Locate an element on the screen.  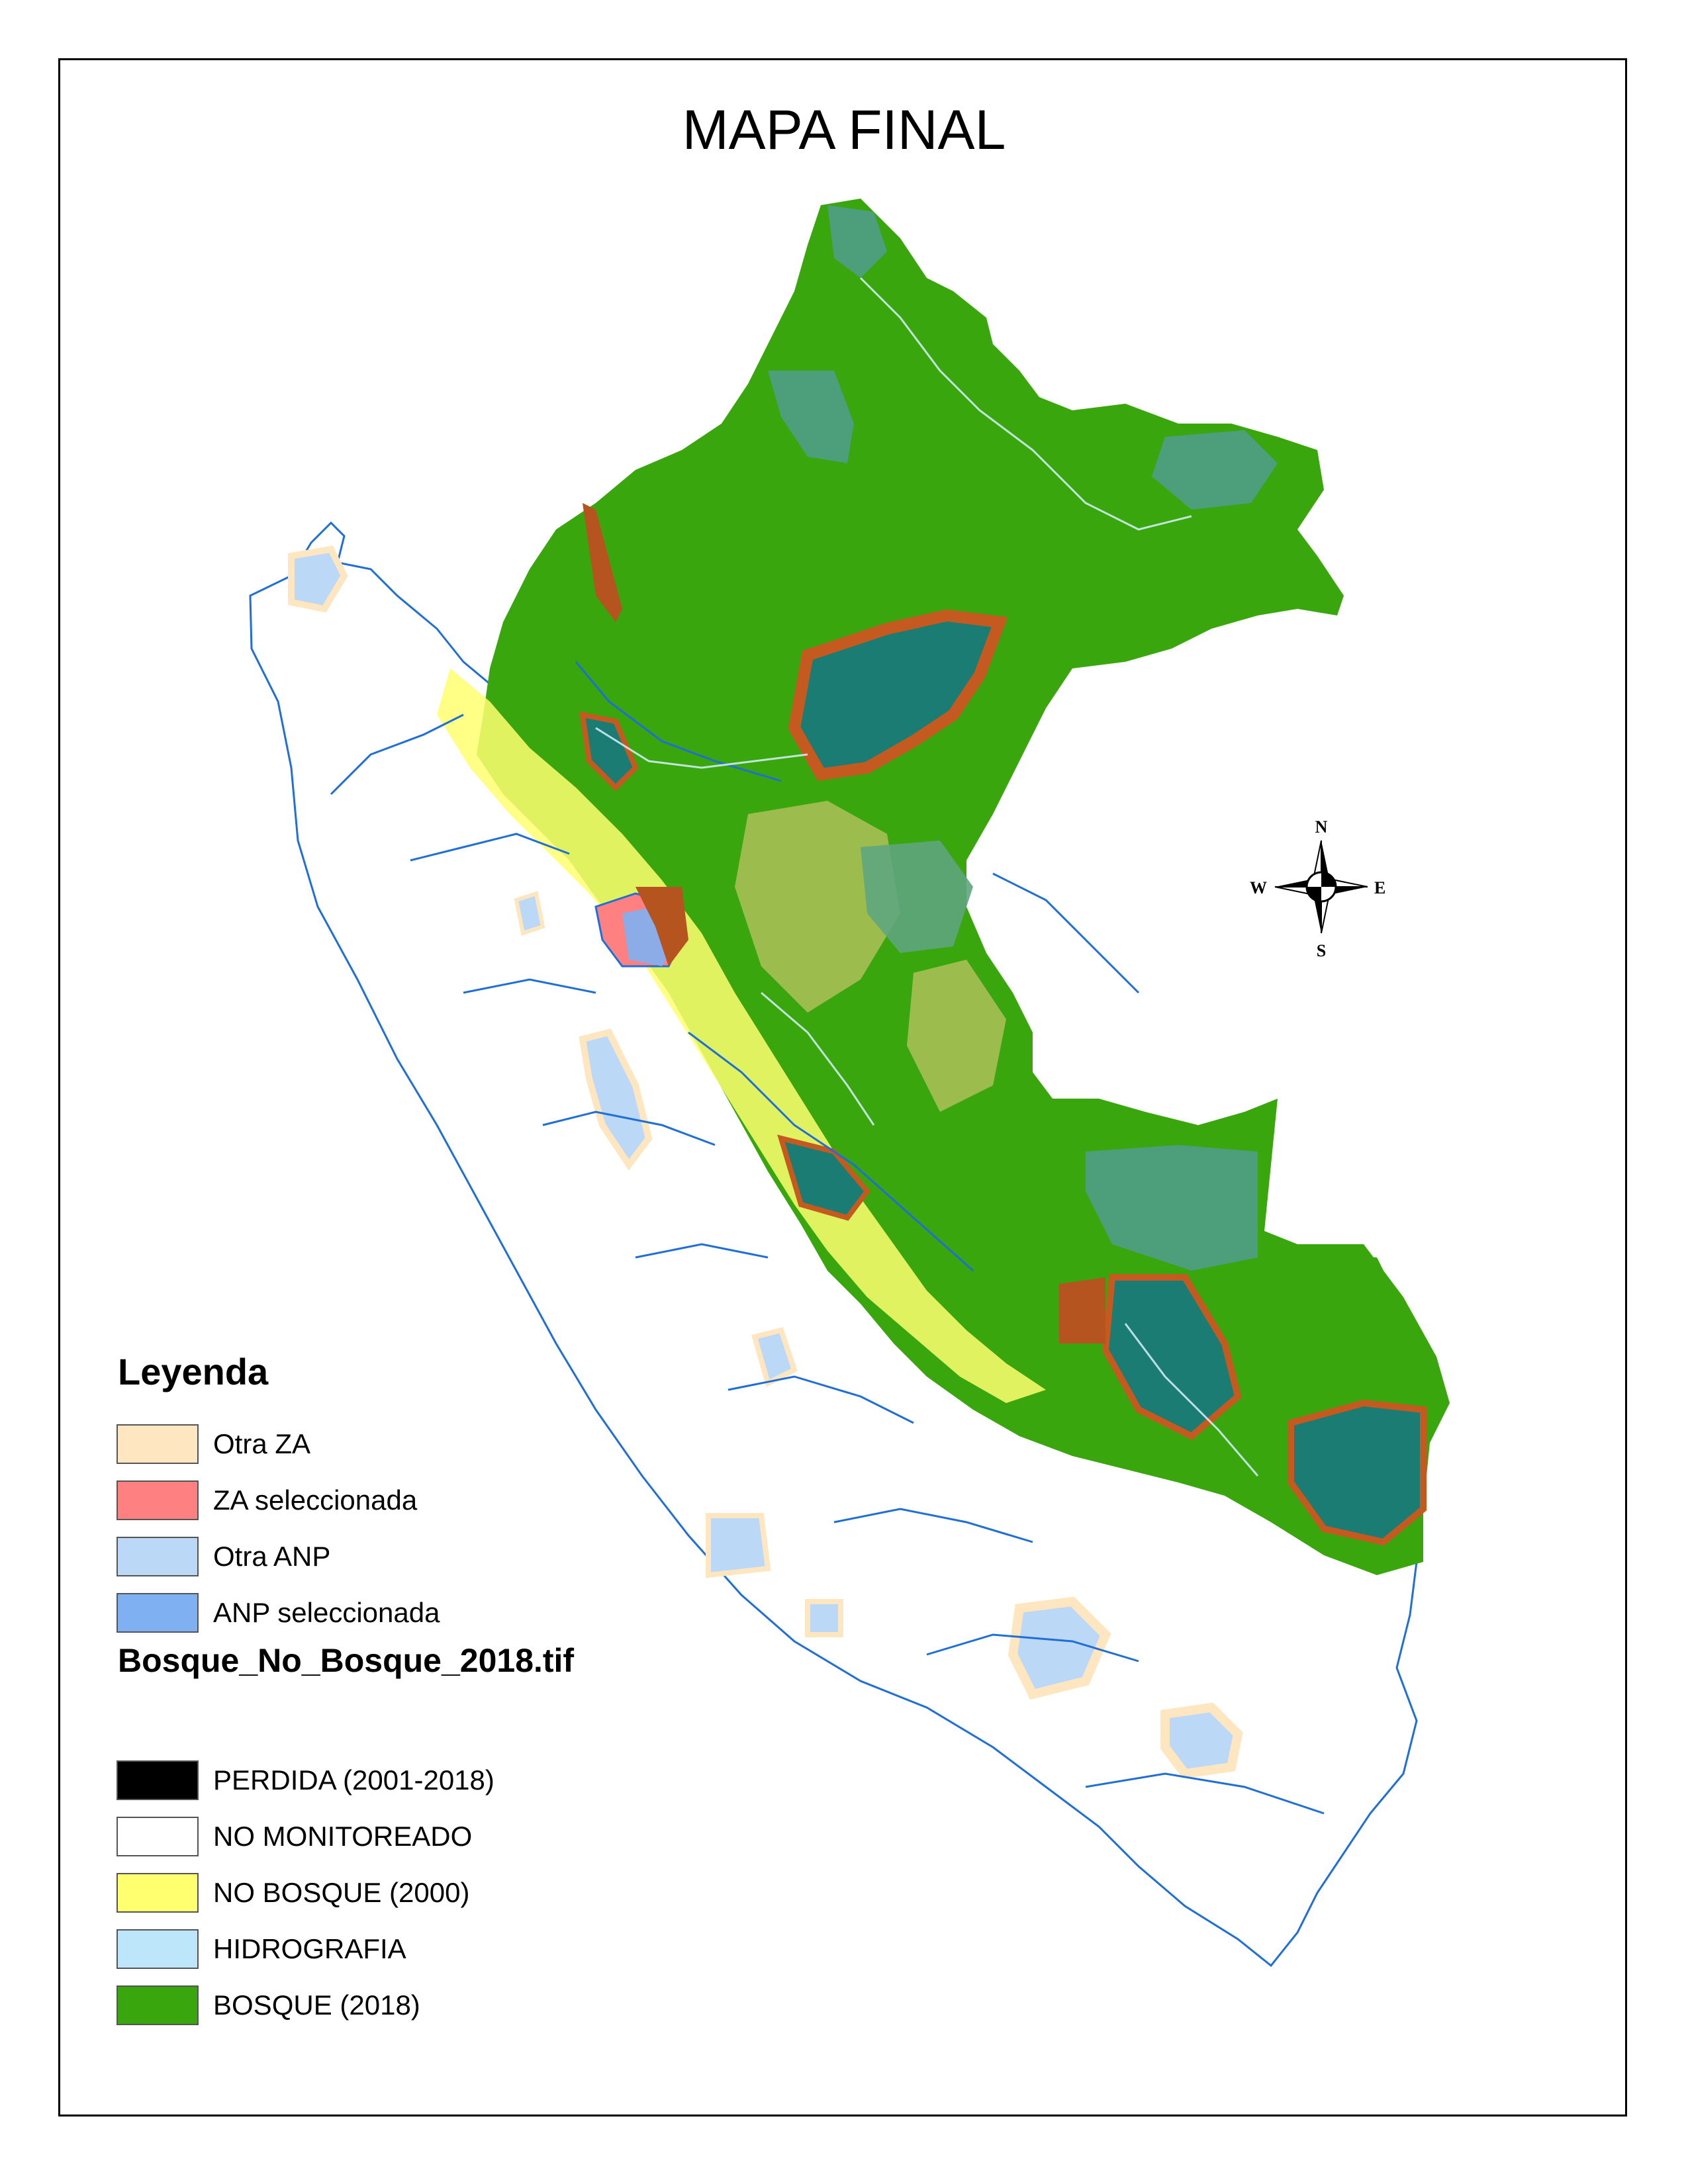
anp-manu is located at coordinates (1172, 1357).